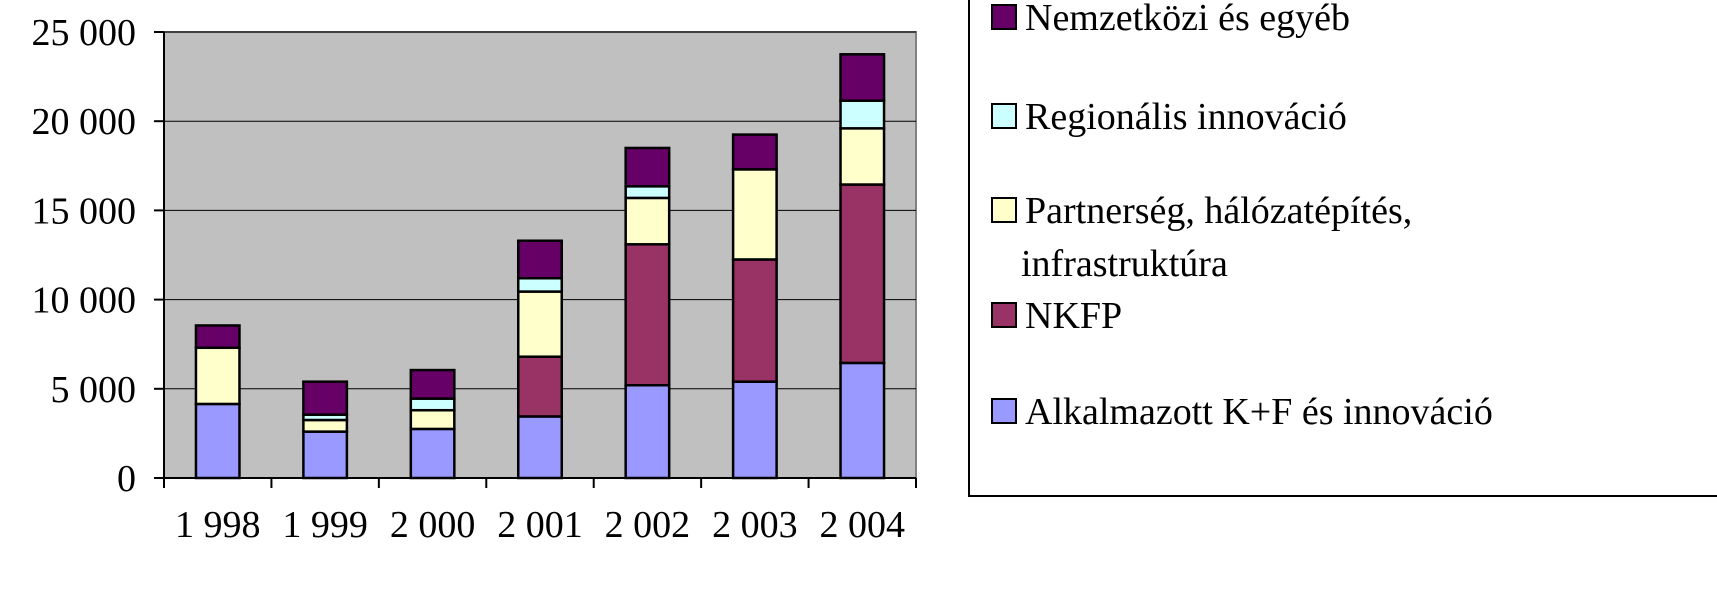 The width and height of the screenshot is (1717, 591). I want to click on y-tick-label: 25 000, so click(84, 33).